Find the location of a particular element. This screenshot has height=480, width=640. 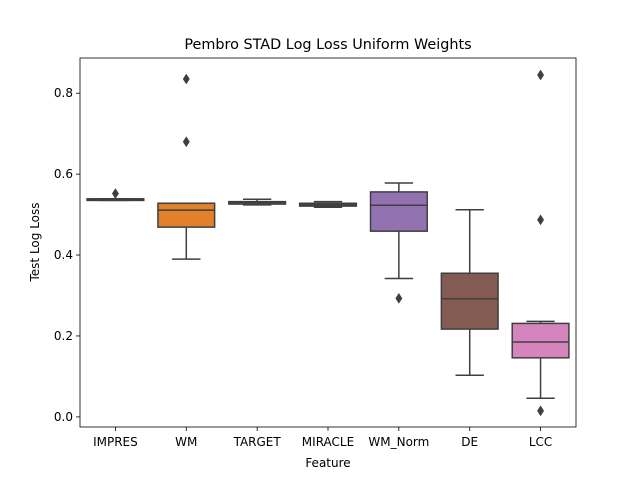

x-tick-label-impres: IMPRES is located at coordinates (115, 442).